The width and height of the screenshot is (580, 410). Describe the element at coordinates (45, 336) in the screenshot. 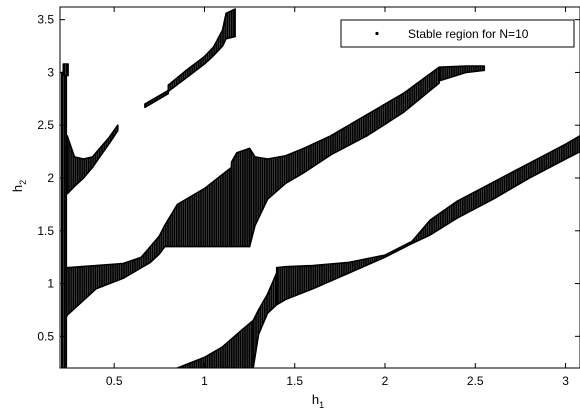

I see `y-tick-label: 0.5` at that location.